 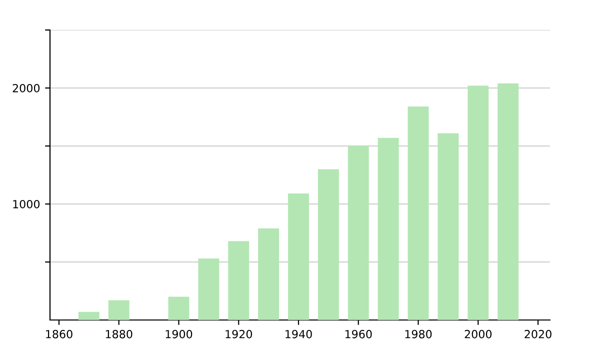 I want to click on x-tick-label: 1860, so click(x=59, y=334).